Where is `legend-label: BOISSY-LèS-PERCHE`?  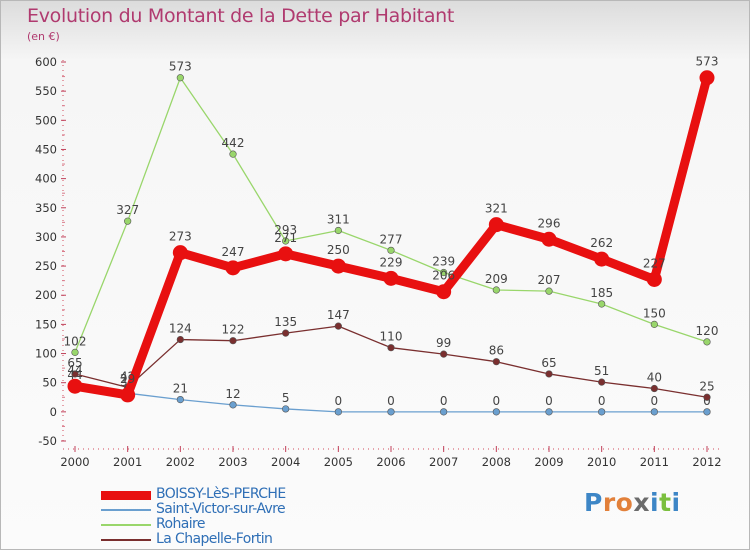
legend-label: BOISSY-LèS-PERCHE is located at coordinates (221, 494).